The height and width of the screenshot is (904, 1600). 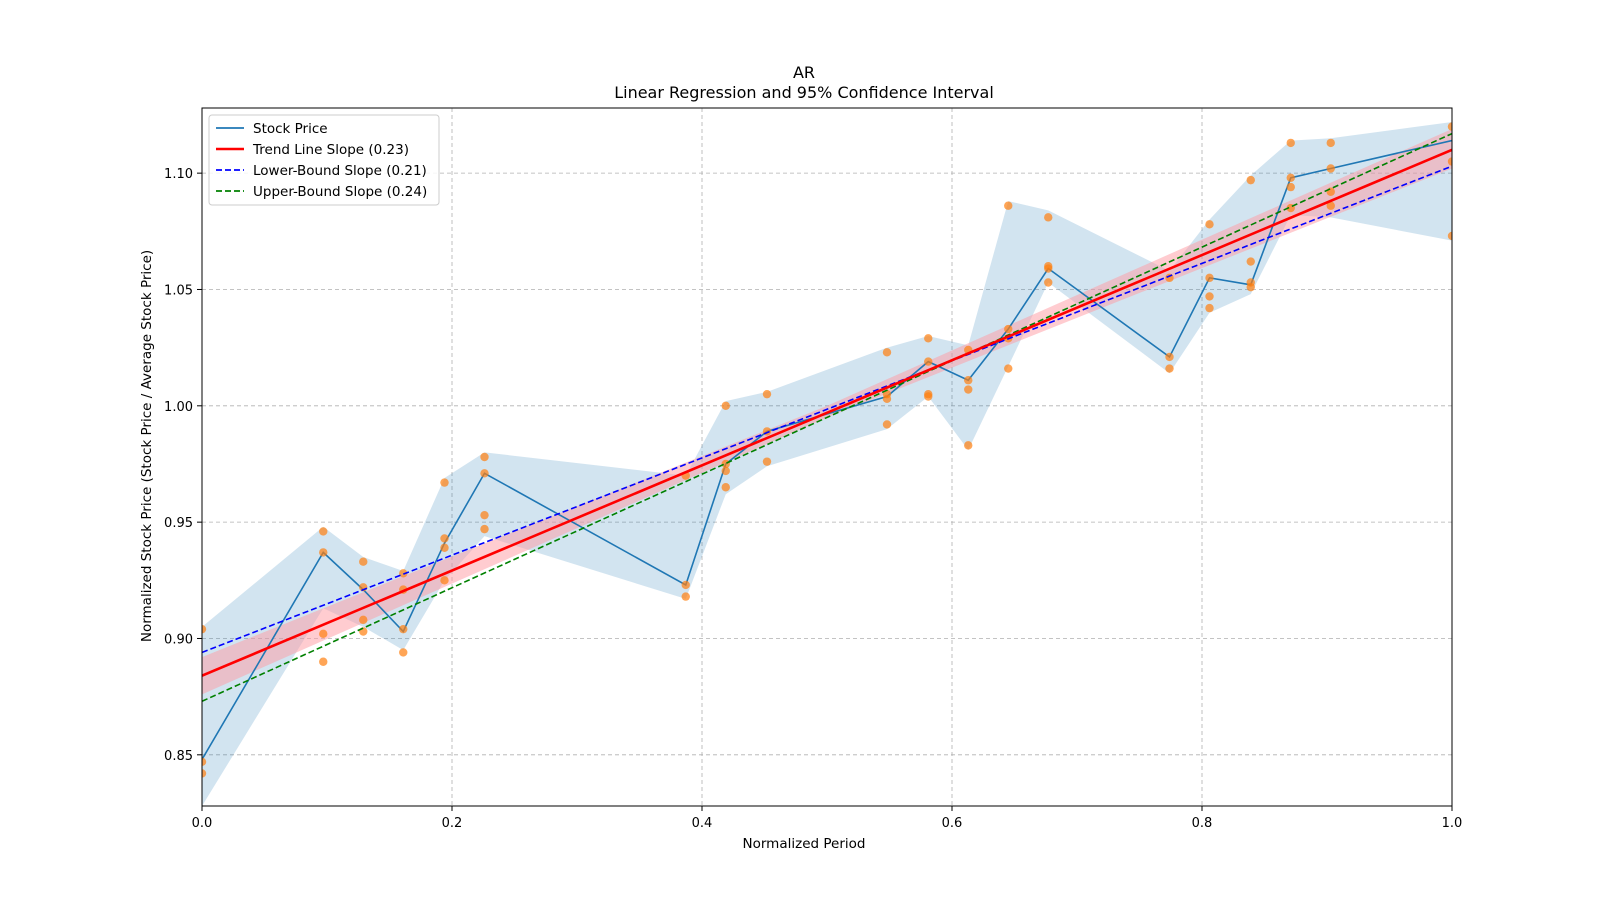 I want to click on legend-label: Lower-Bound Slope (0.21), so click(x=340, y=171).